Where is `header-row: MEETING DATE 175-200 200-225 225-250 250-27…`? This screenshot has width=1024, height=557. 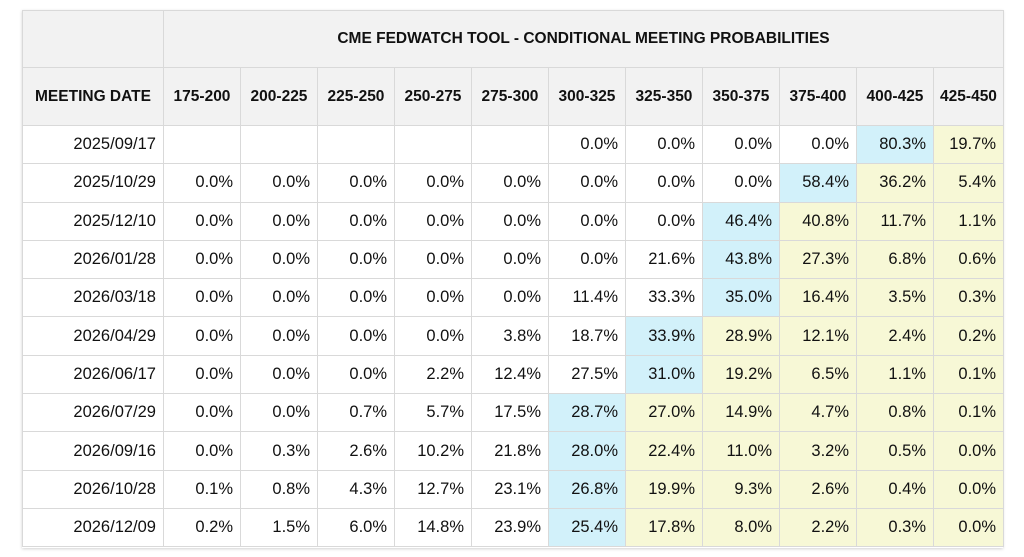
header-row: MEETING DATE 175-200 200-225 225-250 250-27… is located at coordinates (513, 96).